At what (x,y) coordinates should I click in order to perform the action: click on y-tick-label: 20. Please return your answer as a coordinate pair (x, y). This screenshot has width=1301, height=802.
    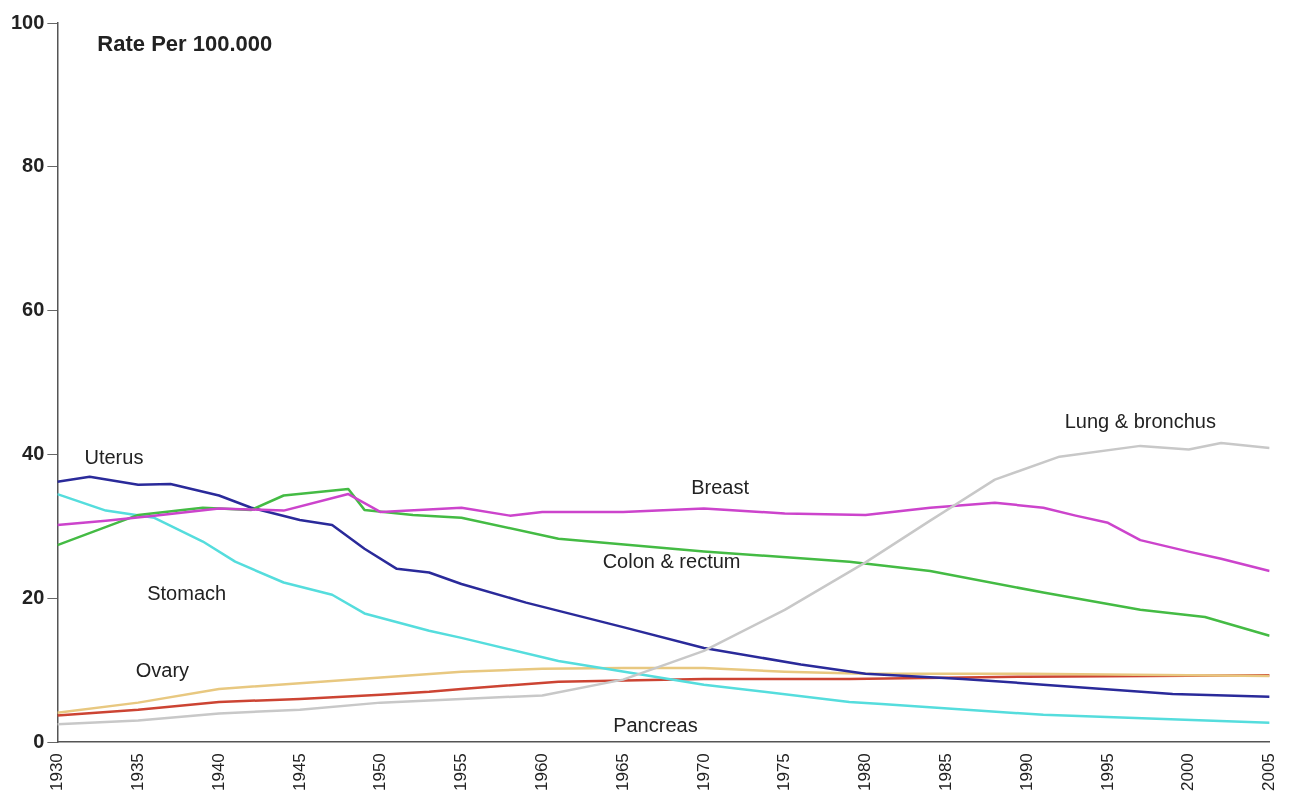
    Looking at the image, I should click on (33, 596).